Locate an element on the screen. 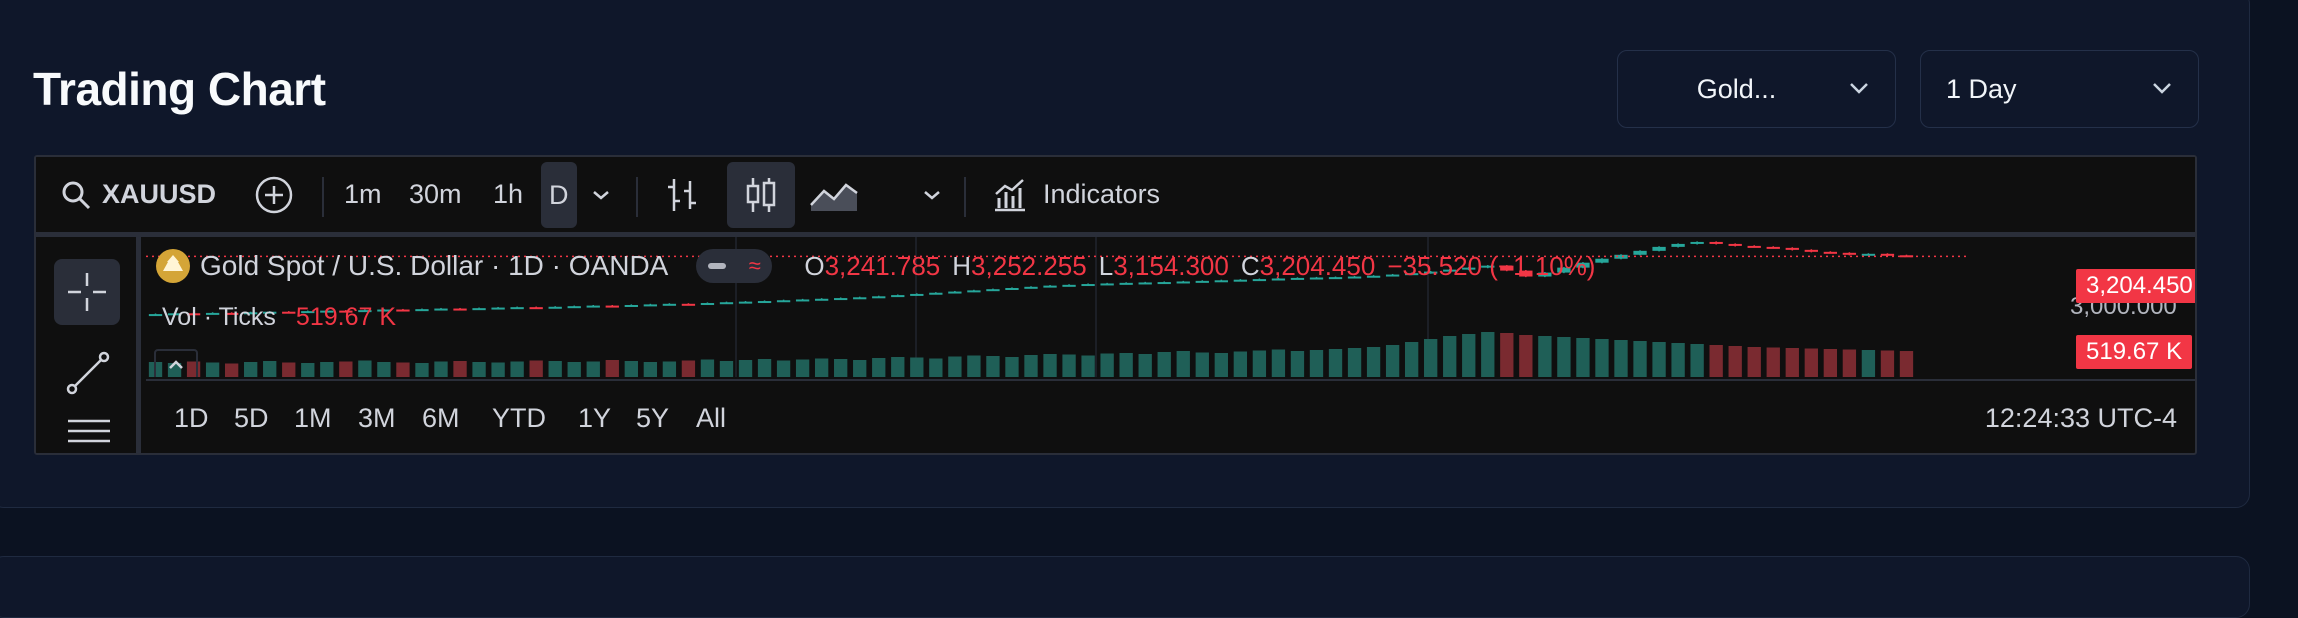  interval-30m: 30m is located at coordinates (435, 194).